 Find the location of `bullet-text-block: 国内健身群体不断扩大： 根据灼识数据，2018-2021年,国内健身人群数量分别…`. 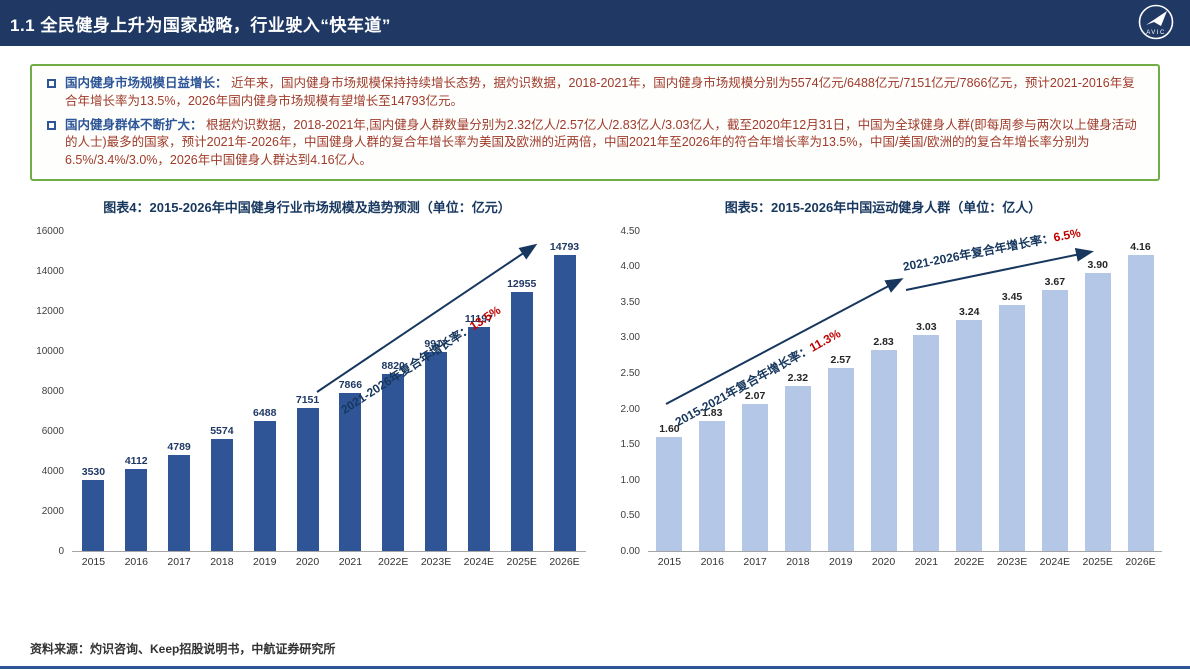

bullet-text-block: 国内健身群体不断扩大： 根据灼识数据，2018-2021年,国内健身人群数量分别… is located at coordinates (605, 143).